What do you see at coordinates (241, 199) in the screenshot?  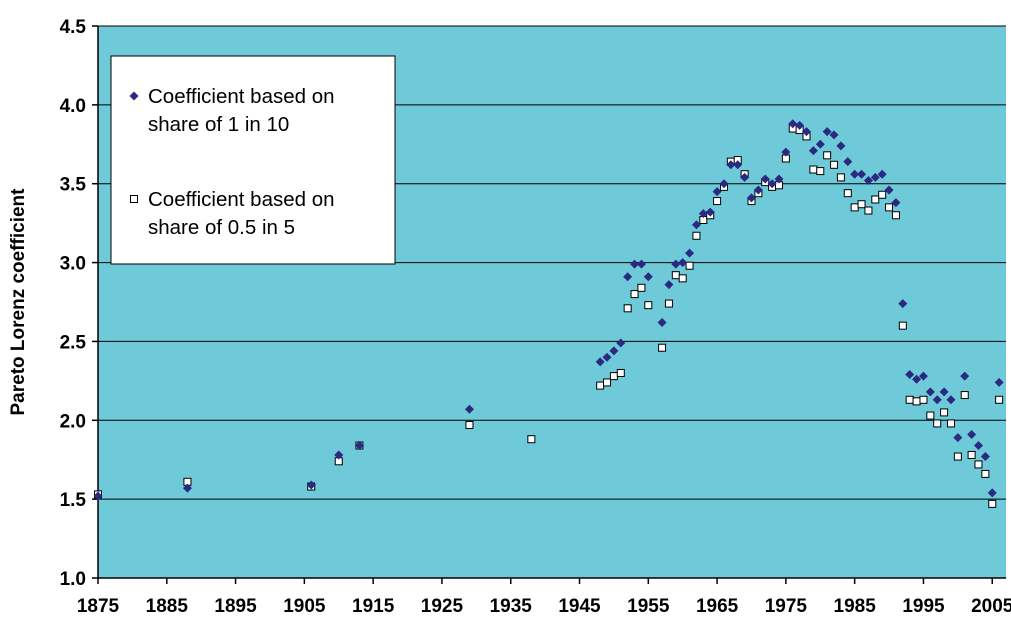 I see `legend-entry-2-line-1: Coefficient based on` at bounding box center [241, 199].